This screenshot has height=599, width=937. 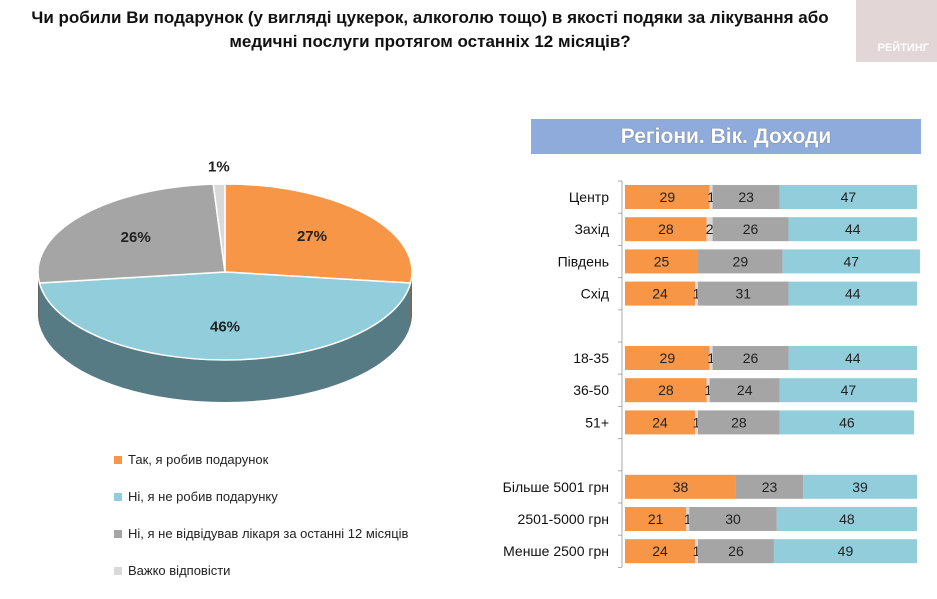 What do you see at coordinates (556, 487) in the screenshot?
I see `category-label: Більше 5001 грн` at bounding box center [556, 487].